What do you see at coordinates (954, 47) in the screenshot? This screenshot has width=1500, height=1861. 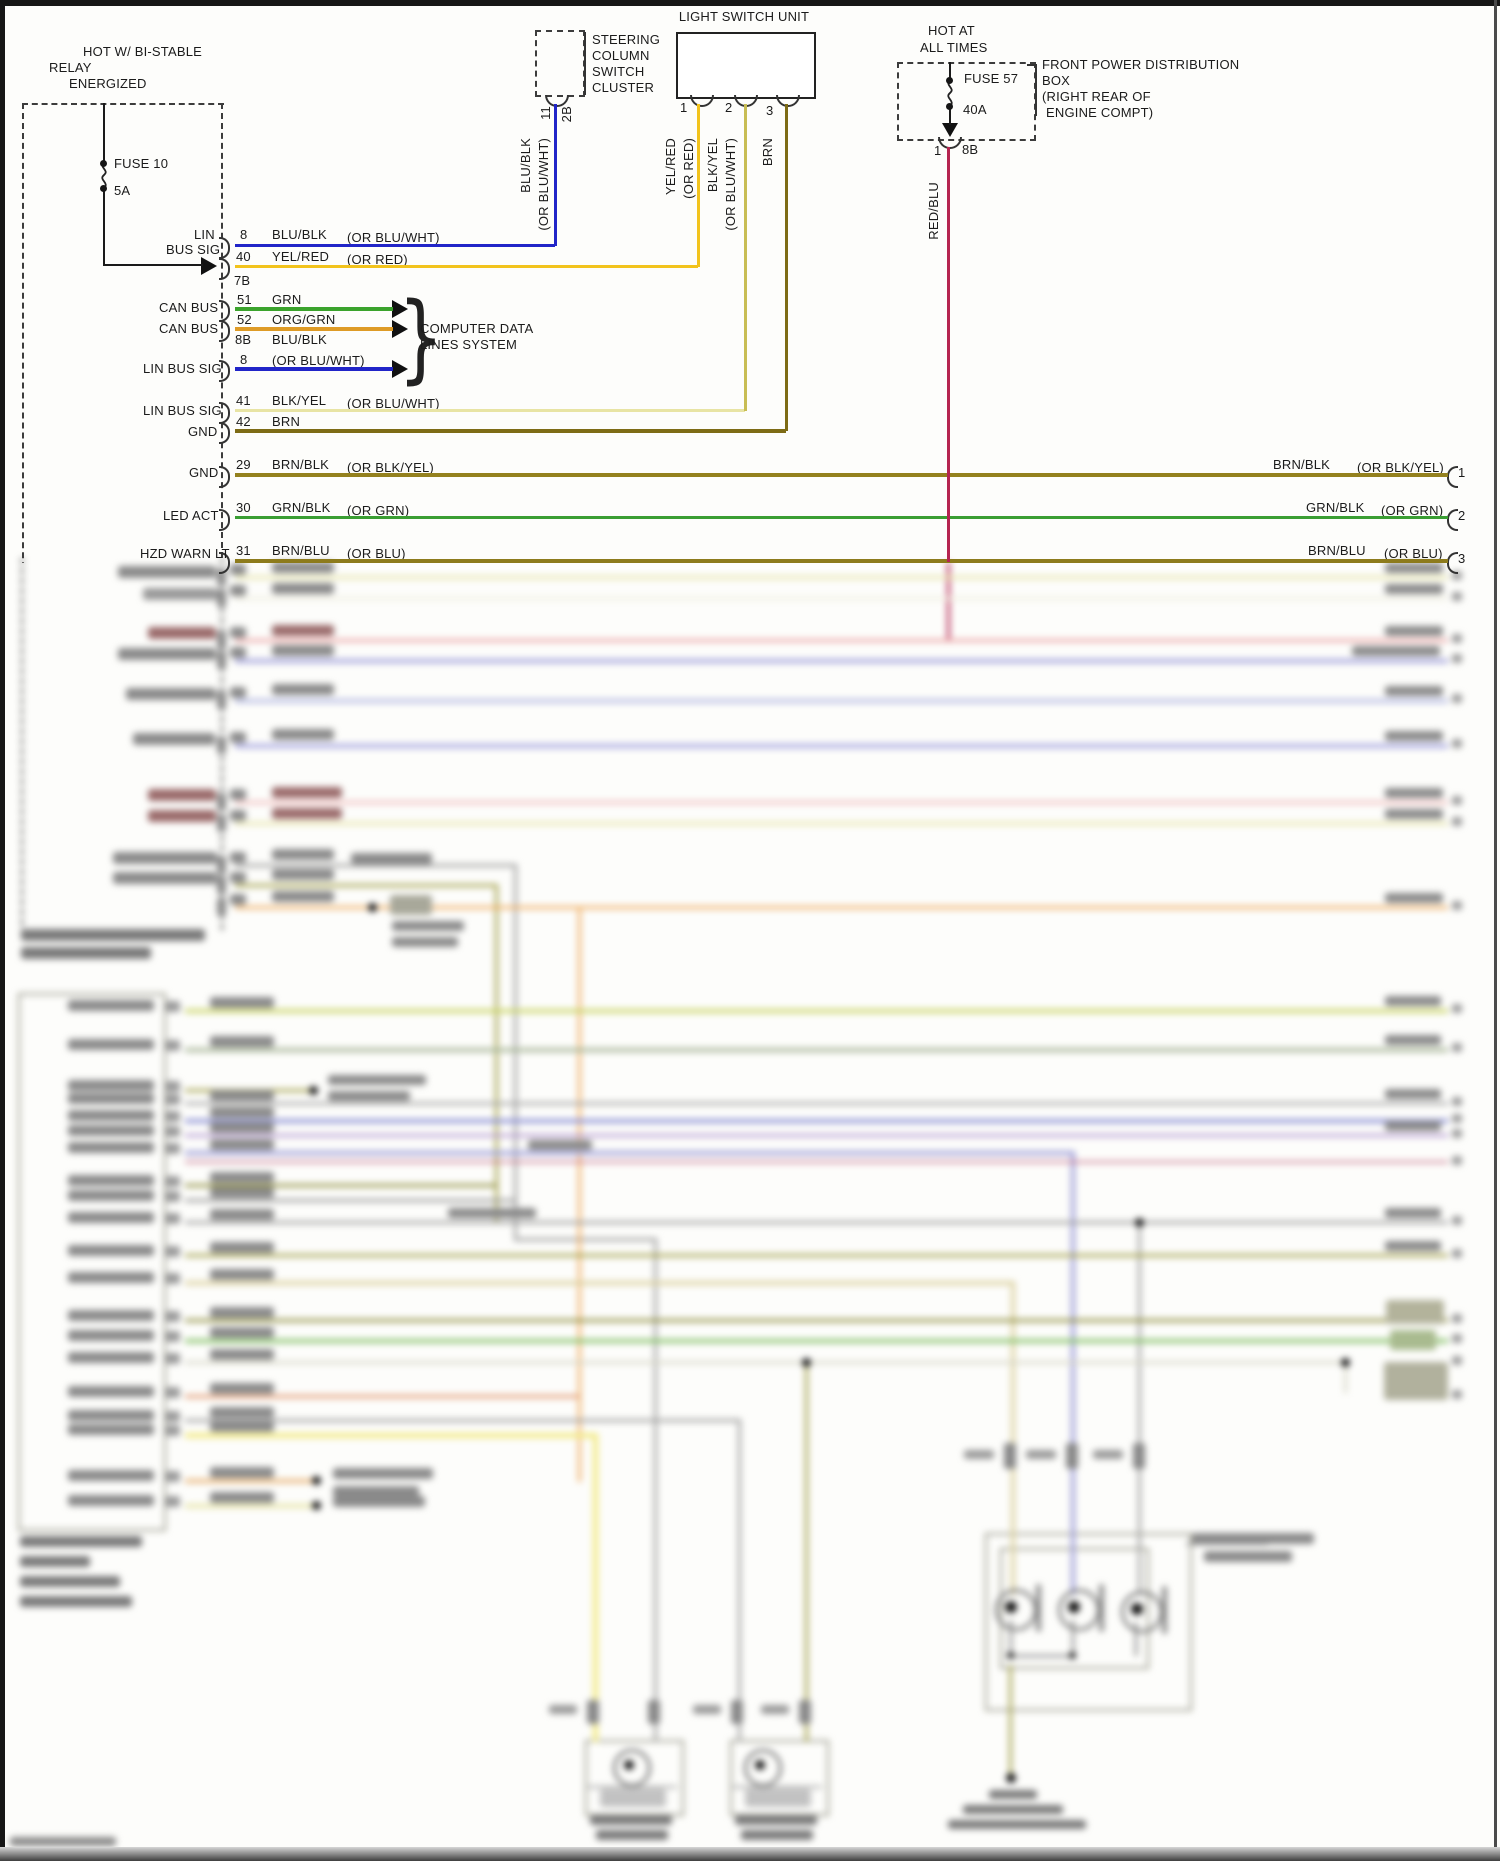 I see `power-hot-line2: ALL TIMES` at bounding box center [954, 47].